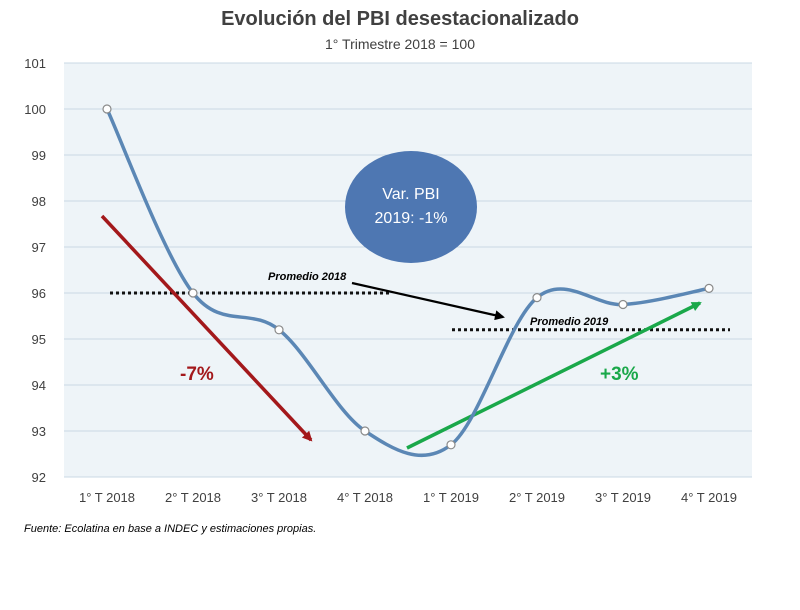  What do you see at coordinates (709, 497) in the screenshot?
I see `x-tick-label: 4° T 2019` at bounding box center [709, 497].